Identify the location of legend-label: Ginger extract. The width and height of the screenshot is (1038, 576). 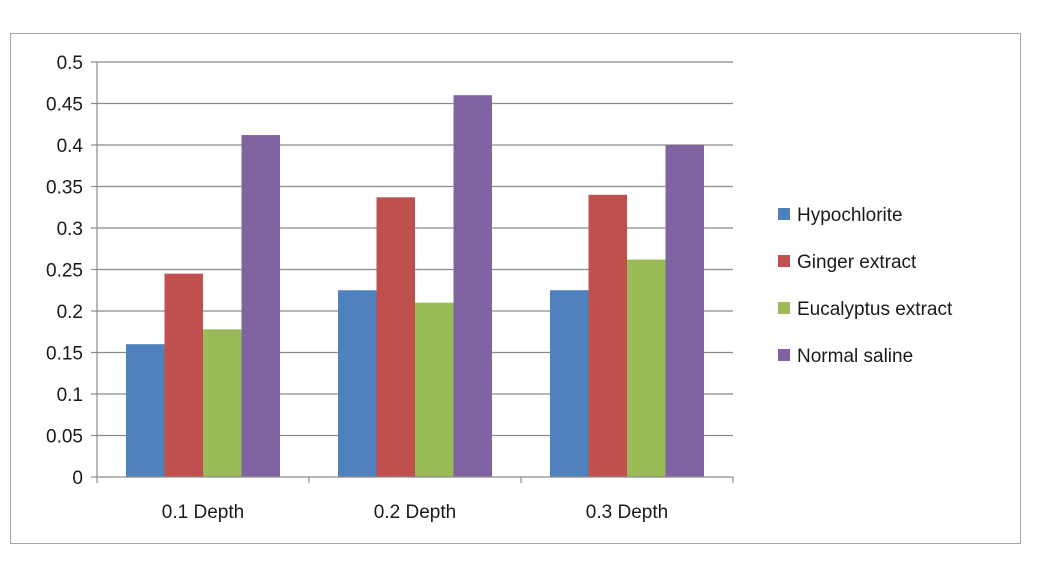
(857, 262).